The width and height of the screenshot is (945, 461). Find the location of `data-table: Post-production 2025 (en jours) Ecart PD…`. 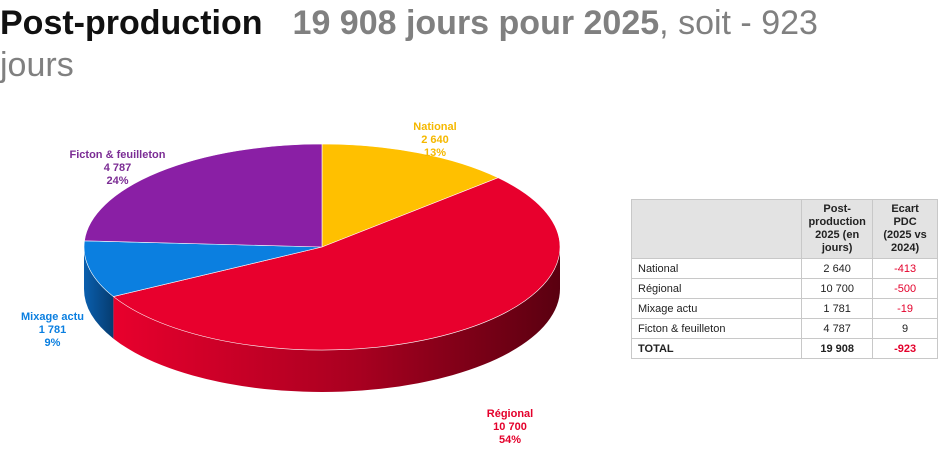

data-table: Post-production 2025 (en jours) Ecart PD… is located at coordinates (784, 279).